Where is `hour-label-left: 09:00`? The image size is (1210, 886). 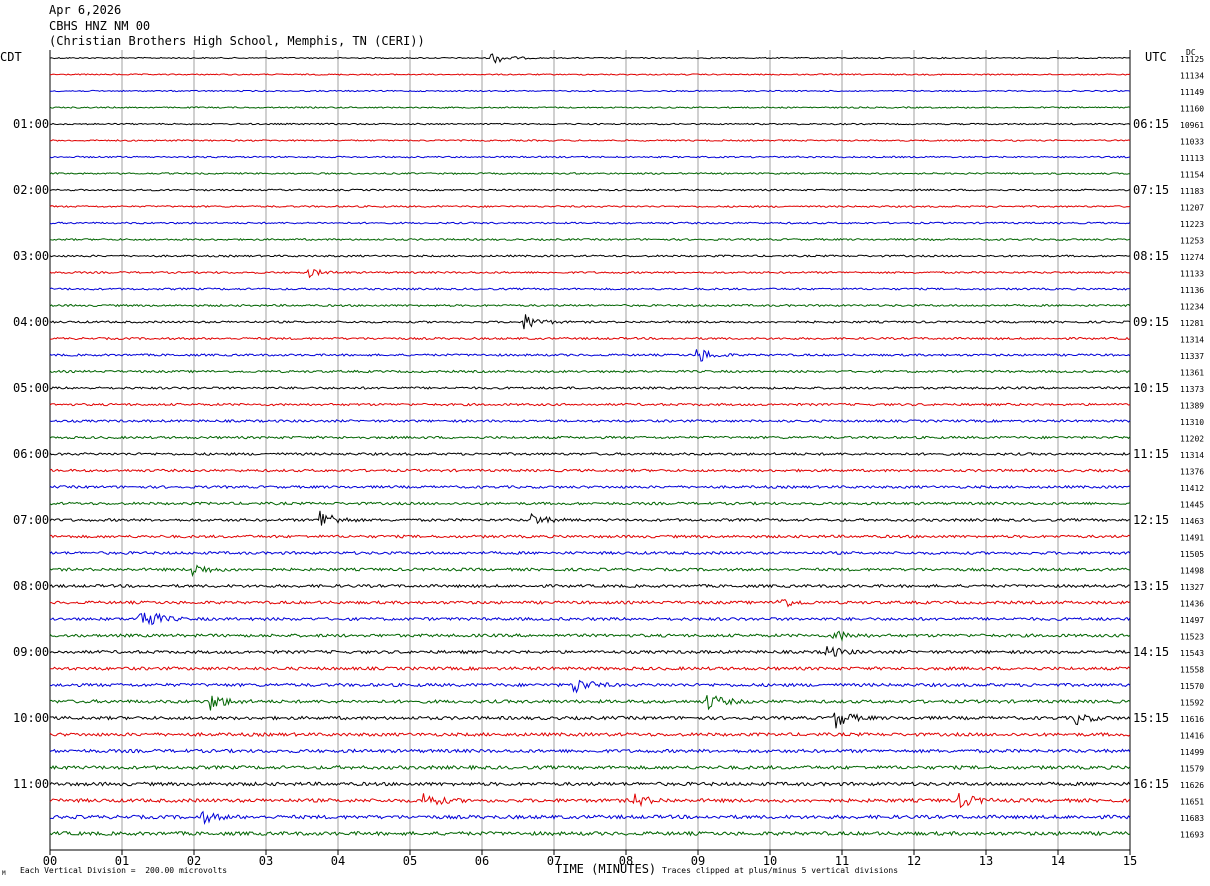 hour-label-left: 09:00 is located at coordinates (31, 652).